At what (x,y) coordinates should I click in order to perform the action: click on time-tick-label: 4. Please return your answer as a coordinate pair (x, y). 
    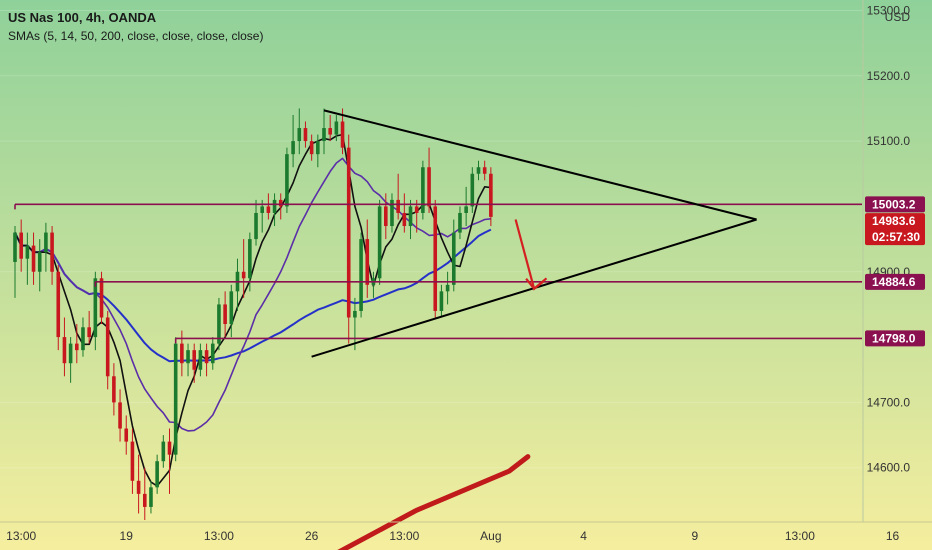
    Looking at the image, I should click on (583, 536).